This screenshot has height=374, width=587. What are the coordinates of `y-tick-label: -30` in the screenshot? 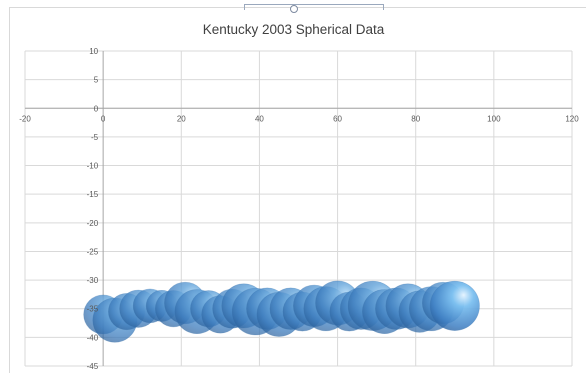 It's located at (93, 280).